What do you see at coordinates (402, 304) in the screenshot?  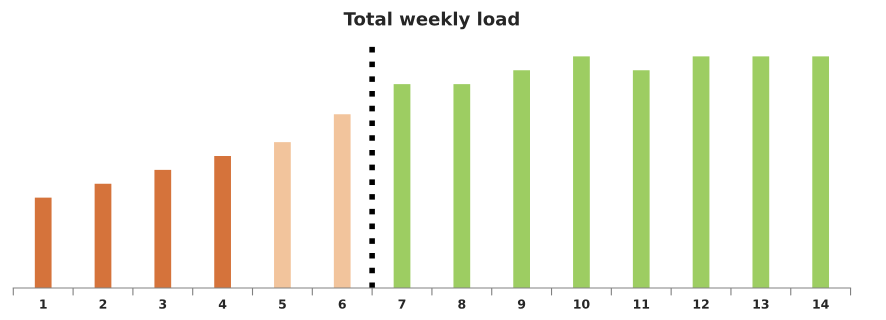 I see `x-tick-label: 7` at bounding box center [402, 304].